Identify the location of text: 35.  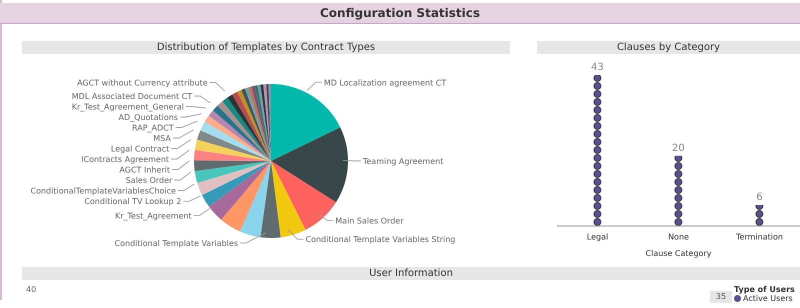
(721, 297).